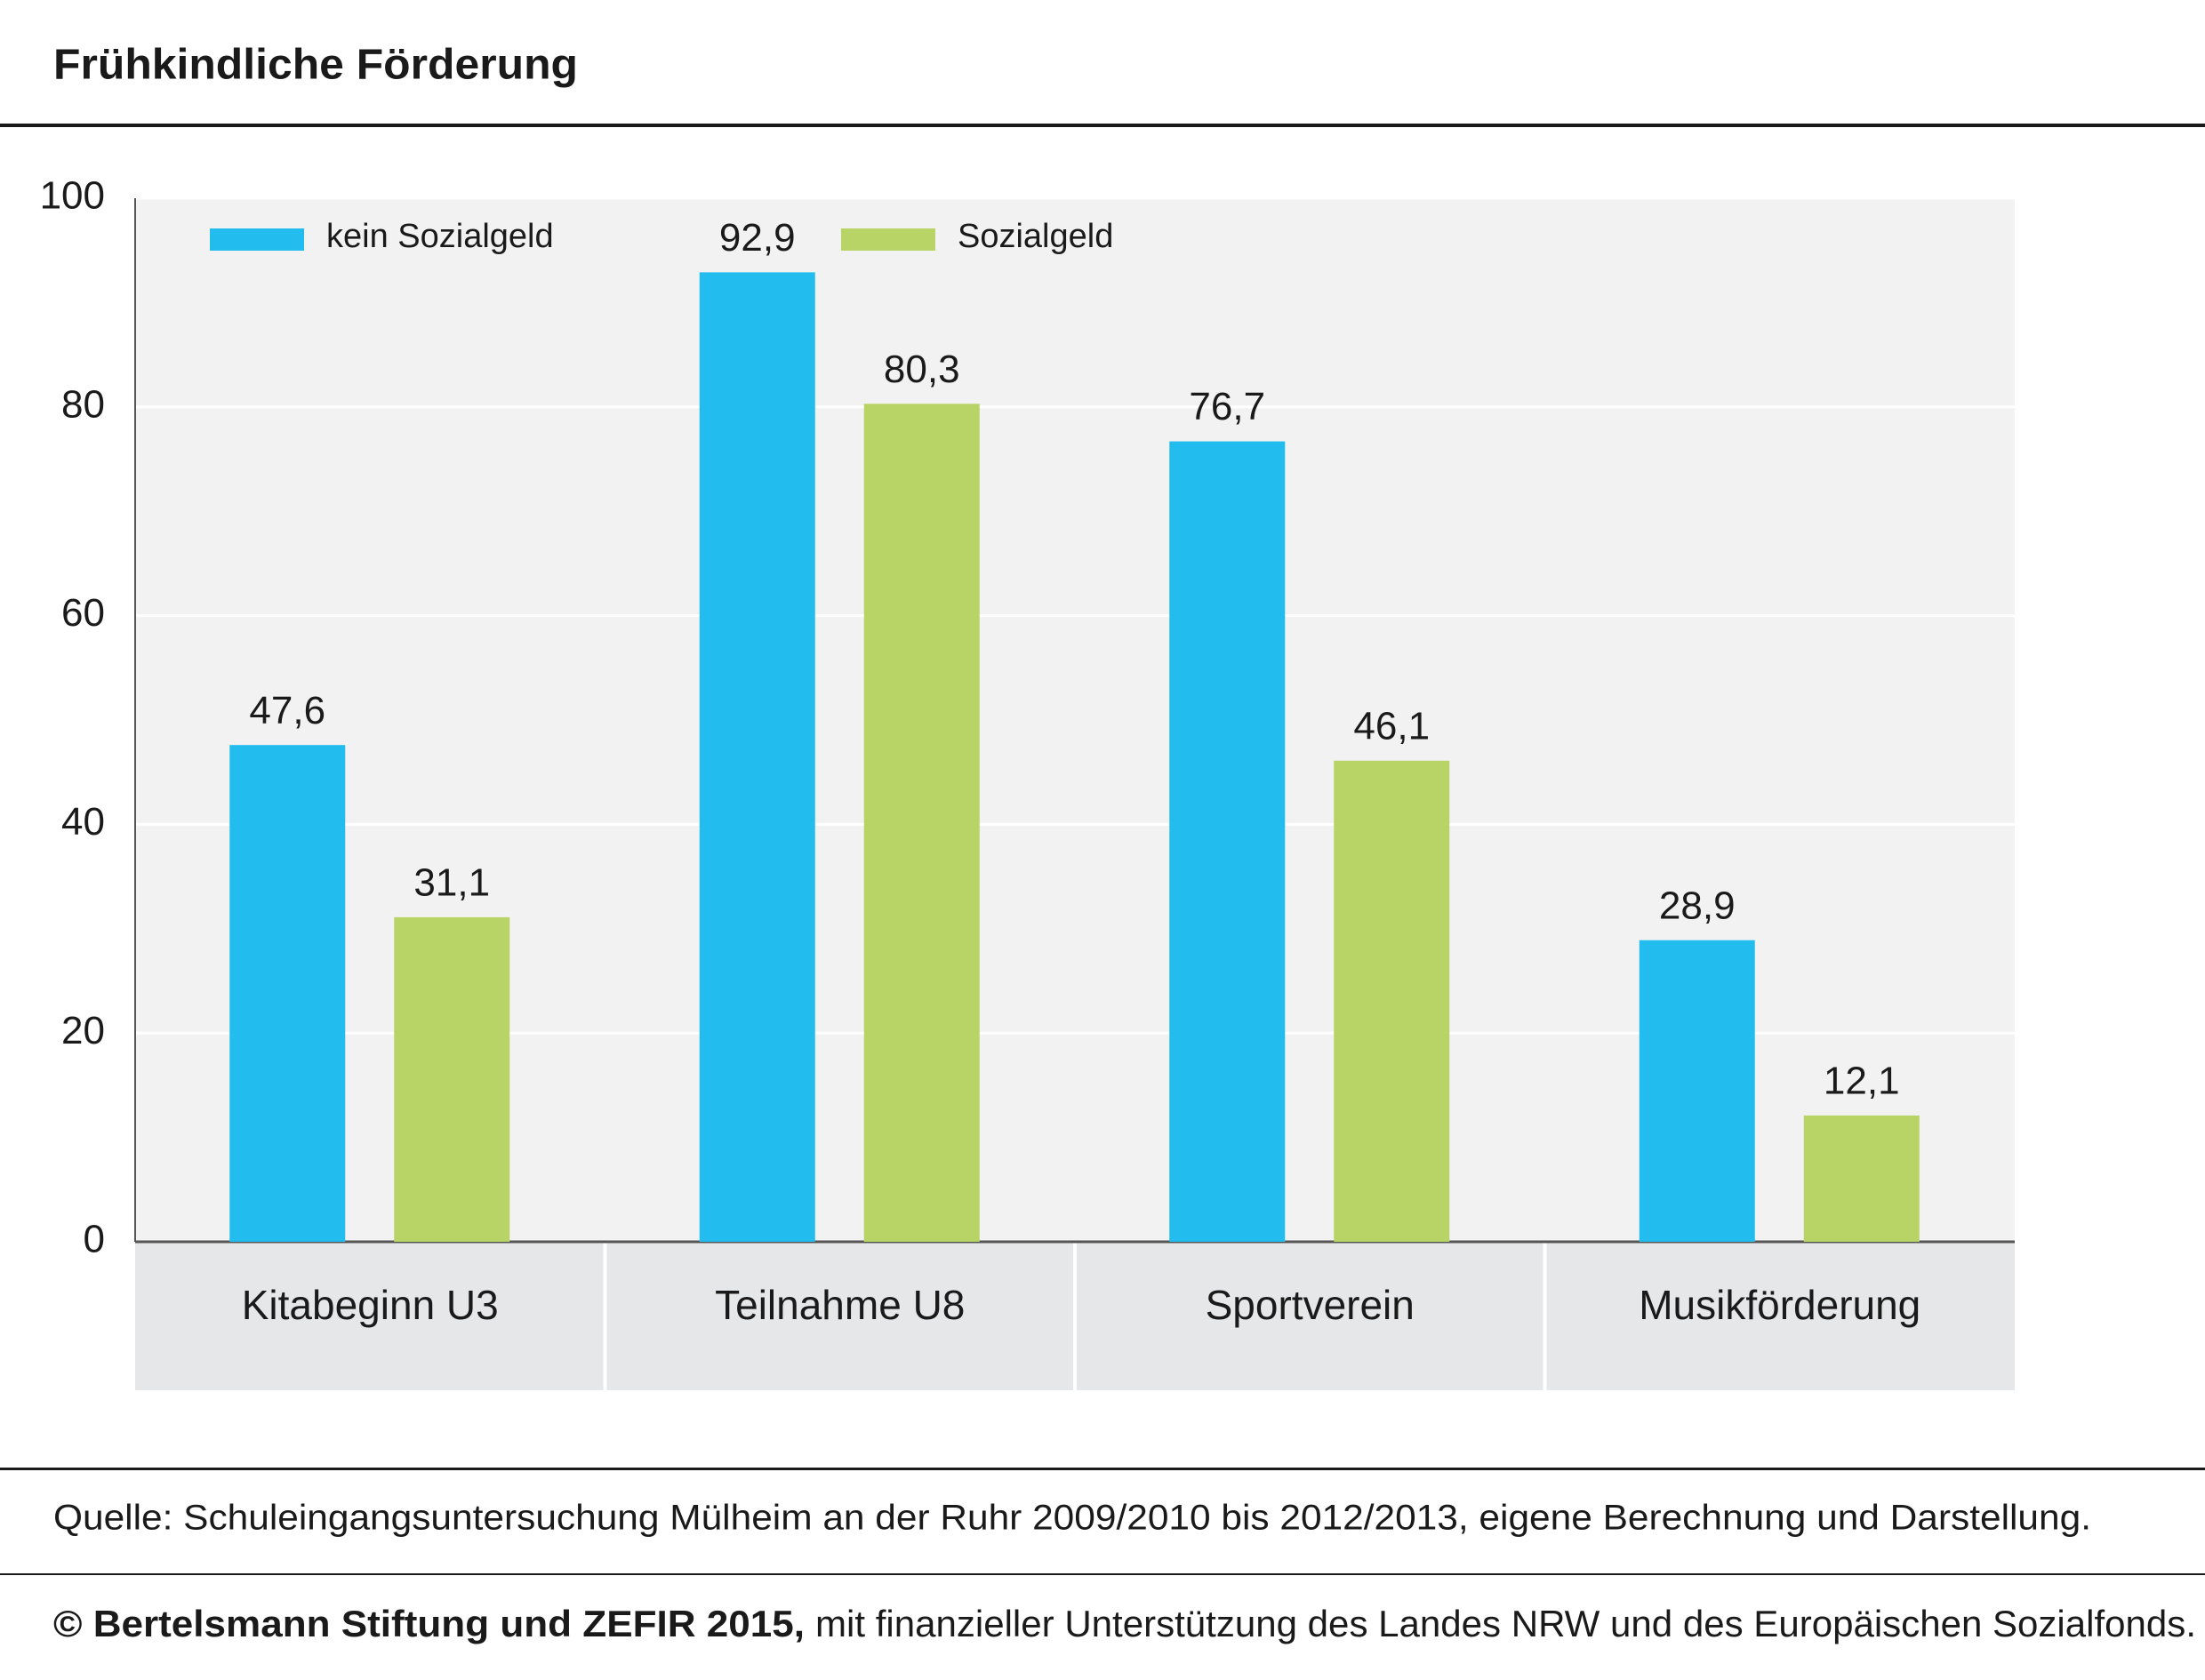 The width and height of the screenshot is (2205, 1680). Describe the element at coordinates (1780, 1305) in the screenshot. I see `x-tick-label: Musikförderung` at that location.